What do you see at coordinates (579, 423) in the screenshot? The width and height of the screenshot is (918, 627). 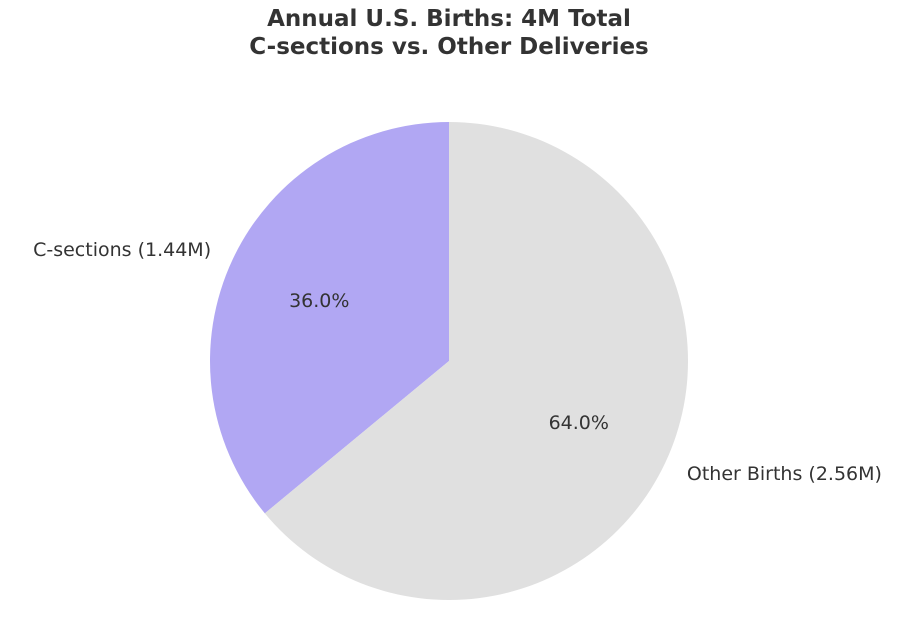 I see `pie-percent-label-1: 64.0%` at bounding box center [579, 423].